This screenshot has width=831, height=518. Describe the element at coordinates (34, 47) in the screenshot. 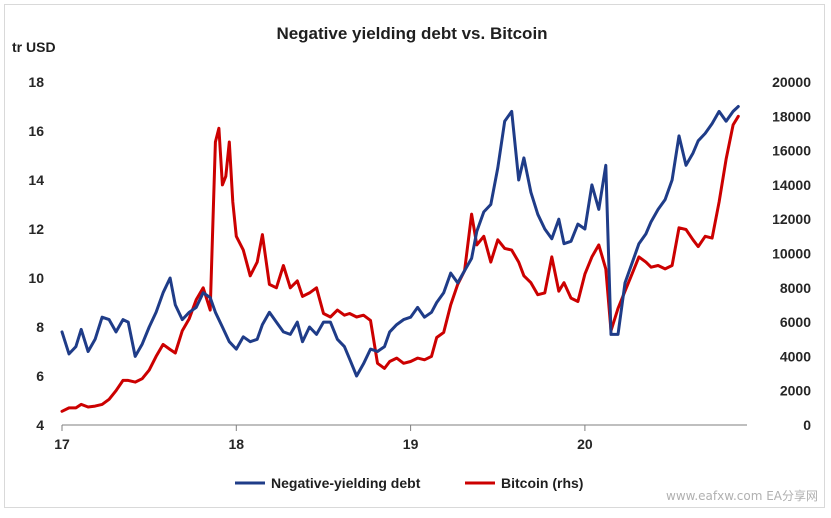

I see `left-axis-unit-label: tr USD` at that location.